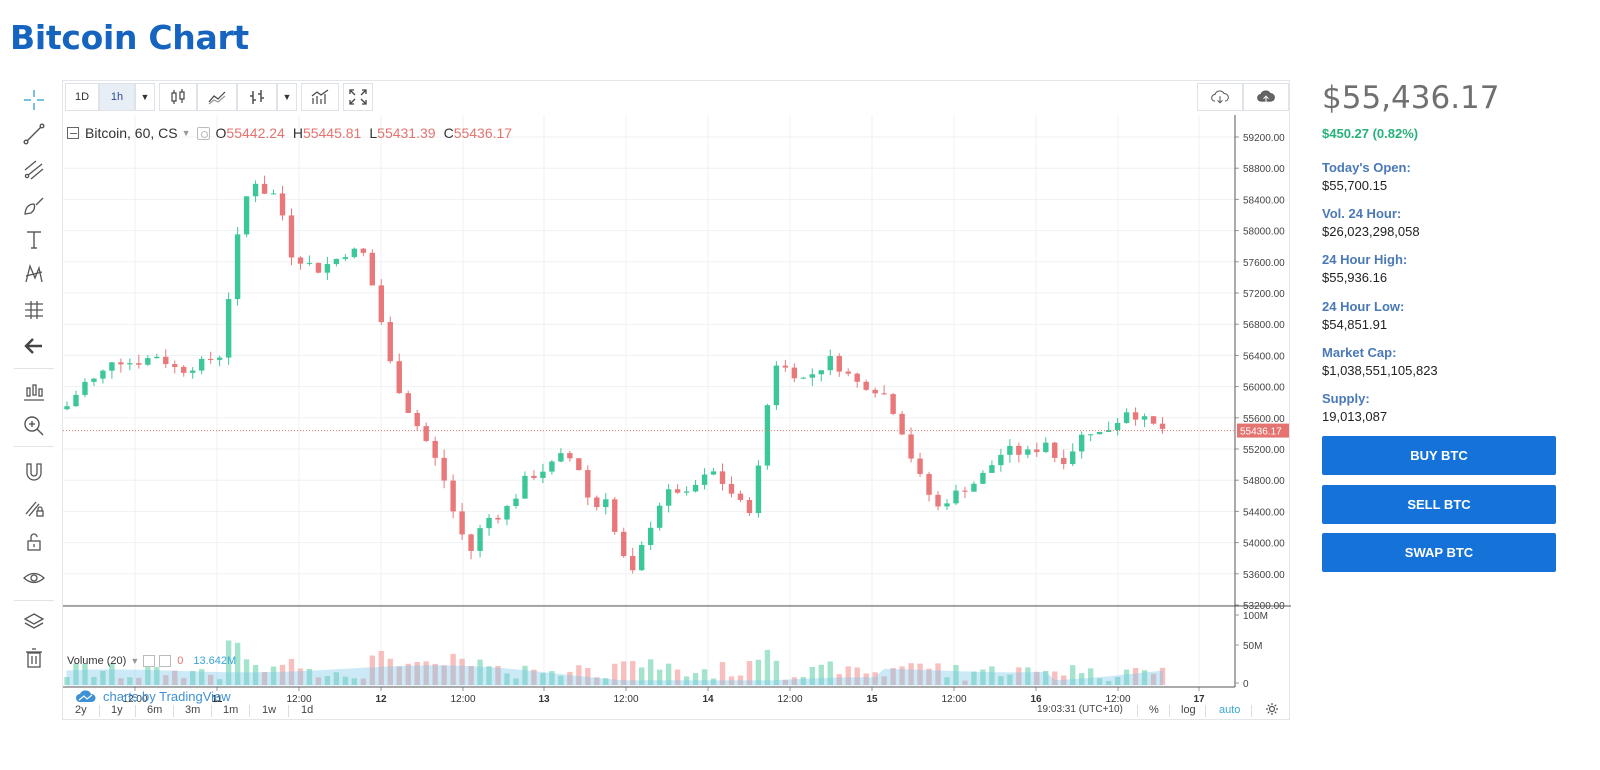 This screenshot has height=770, width=1600. What do you see at coordinates (165, 661) in the screenshot?
I see `close-icon` at bounding box center [165, 661].